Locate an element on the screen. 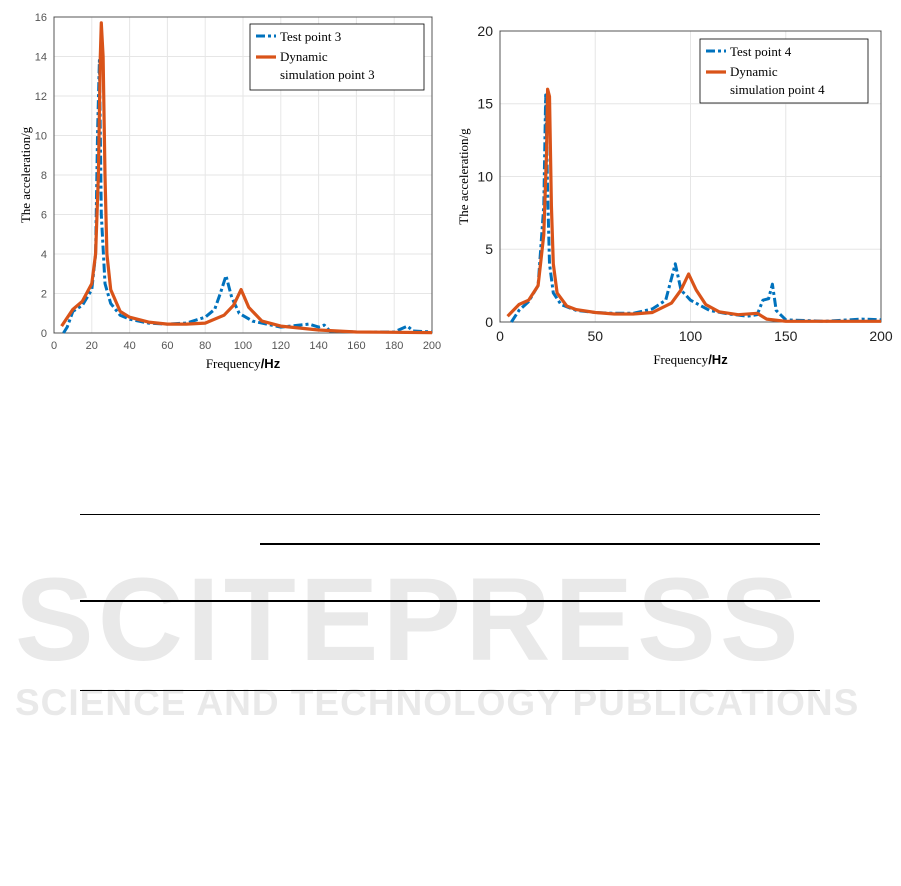  table-mid-rule is located at coordinates (450, 601).